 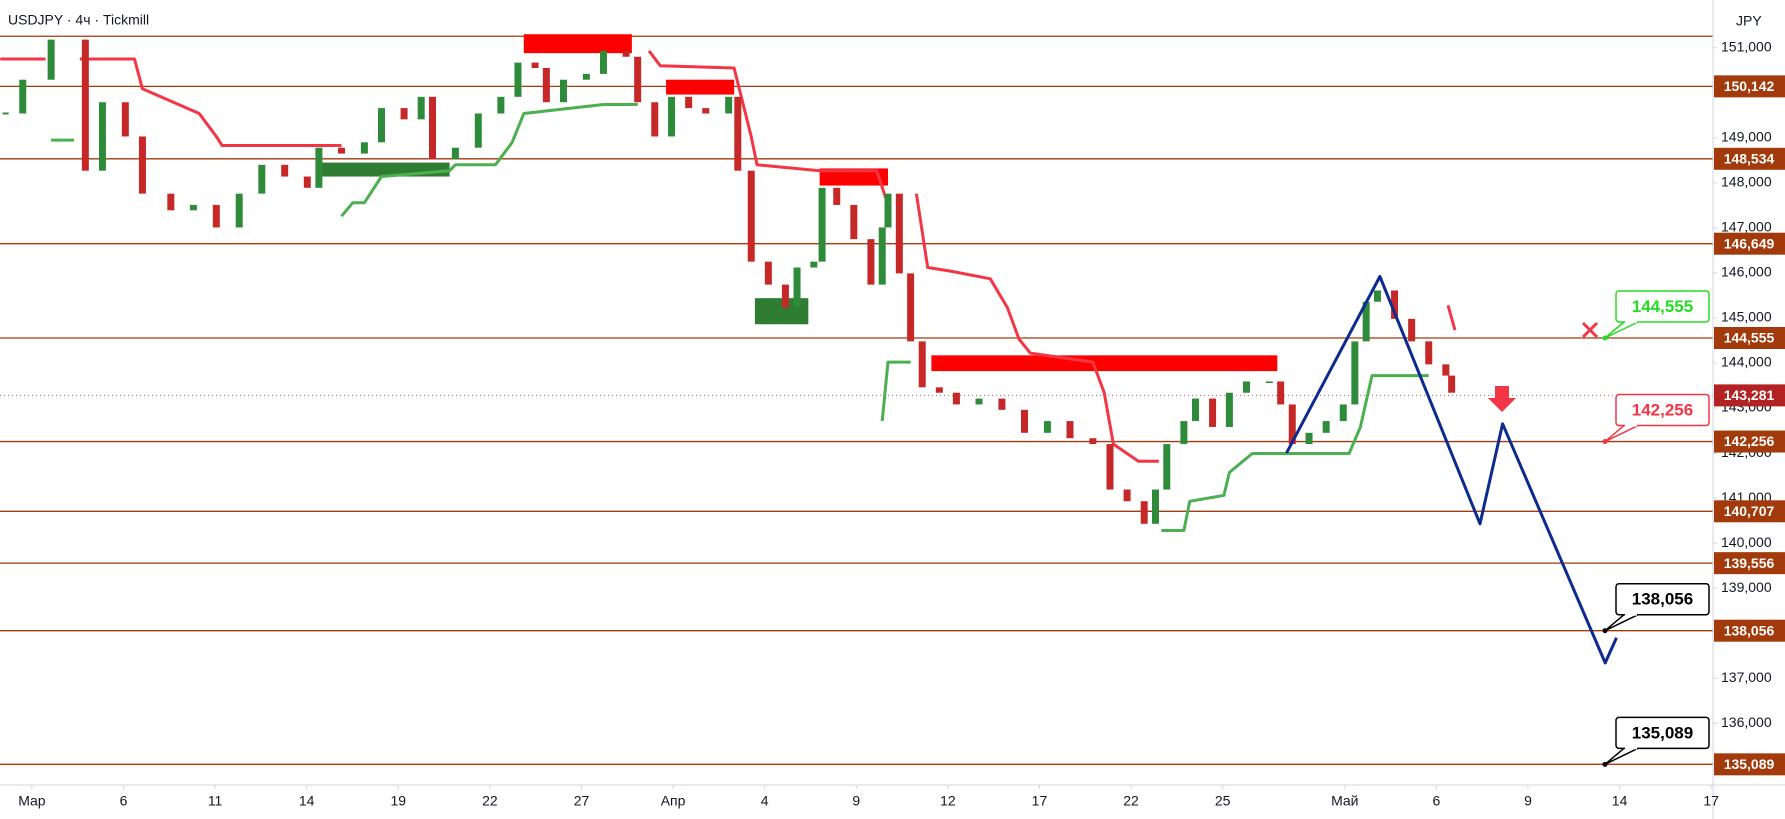 I want to click on y-tick-label: 139,000, so click(x=1746, y=587).